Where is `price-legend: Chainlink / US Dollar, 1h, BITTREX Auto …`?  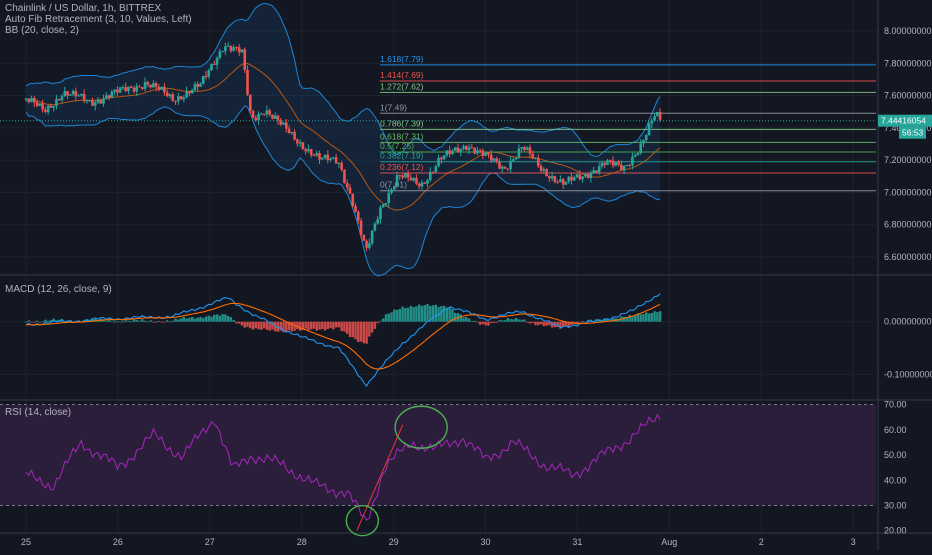 price-legend: Chainlink / US Dollar, 1h, BITTREX Auto … is located at coordinates (98, 19).